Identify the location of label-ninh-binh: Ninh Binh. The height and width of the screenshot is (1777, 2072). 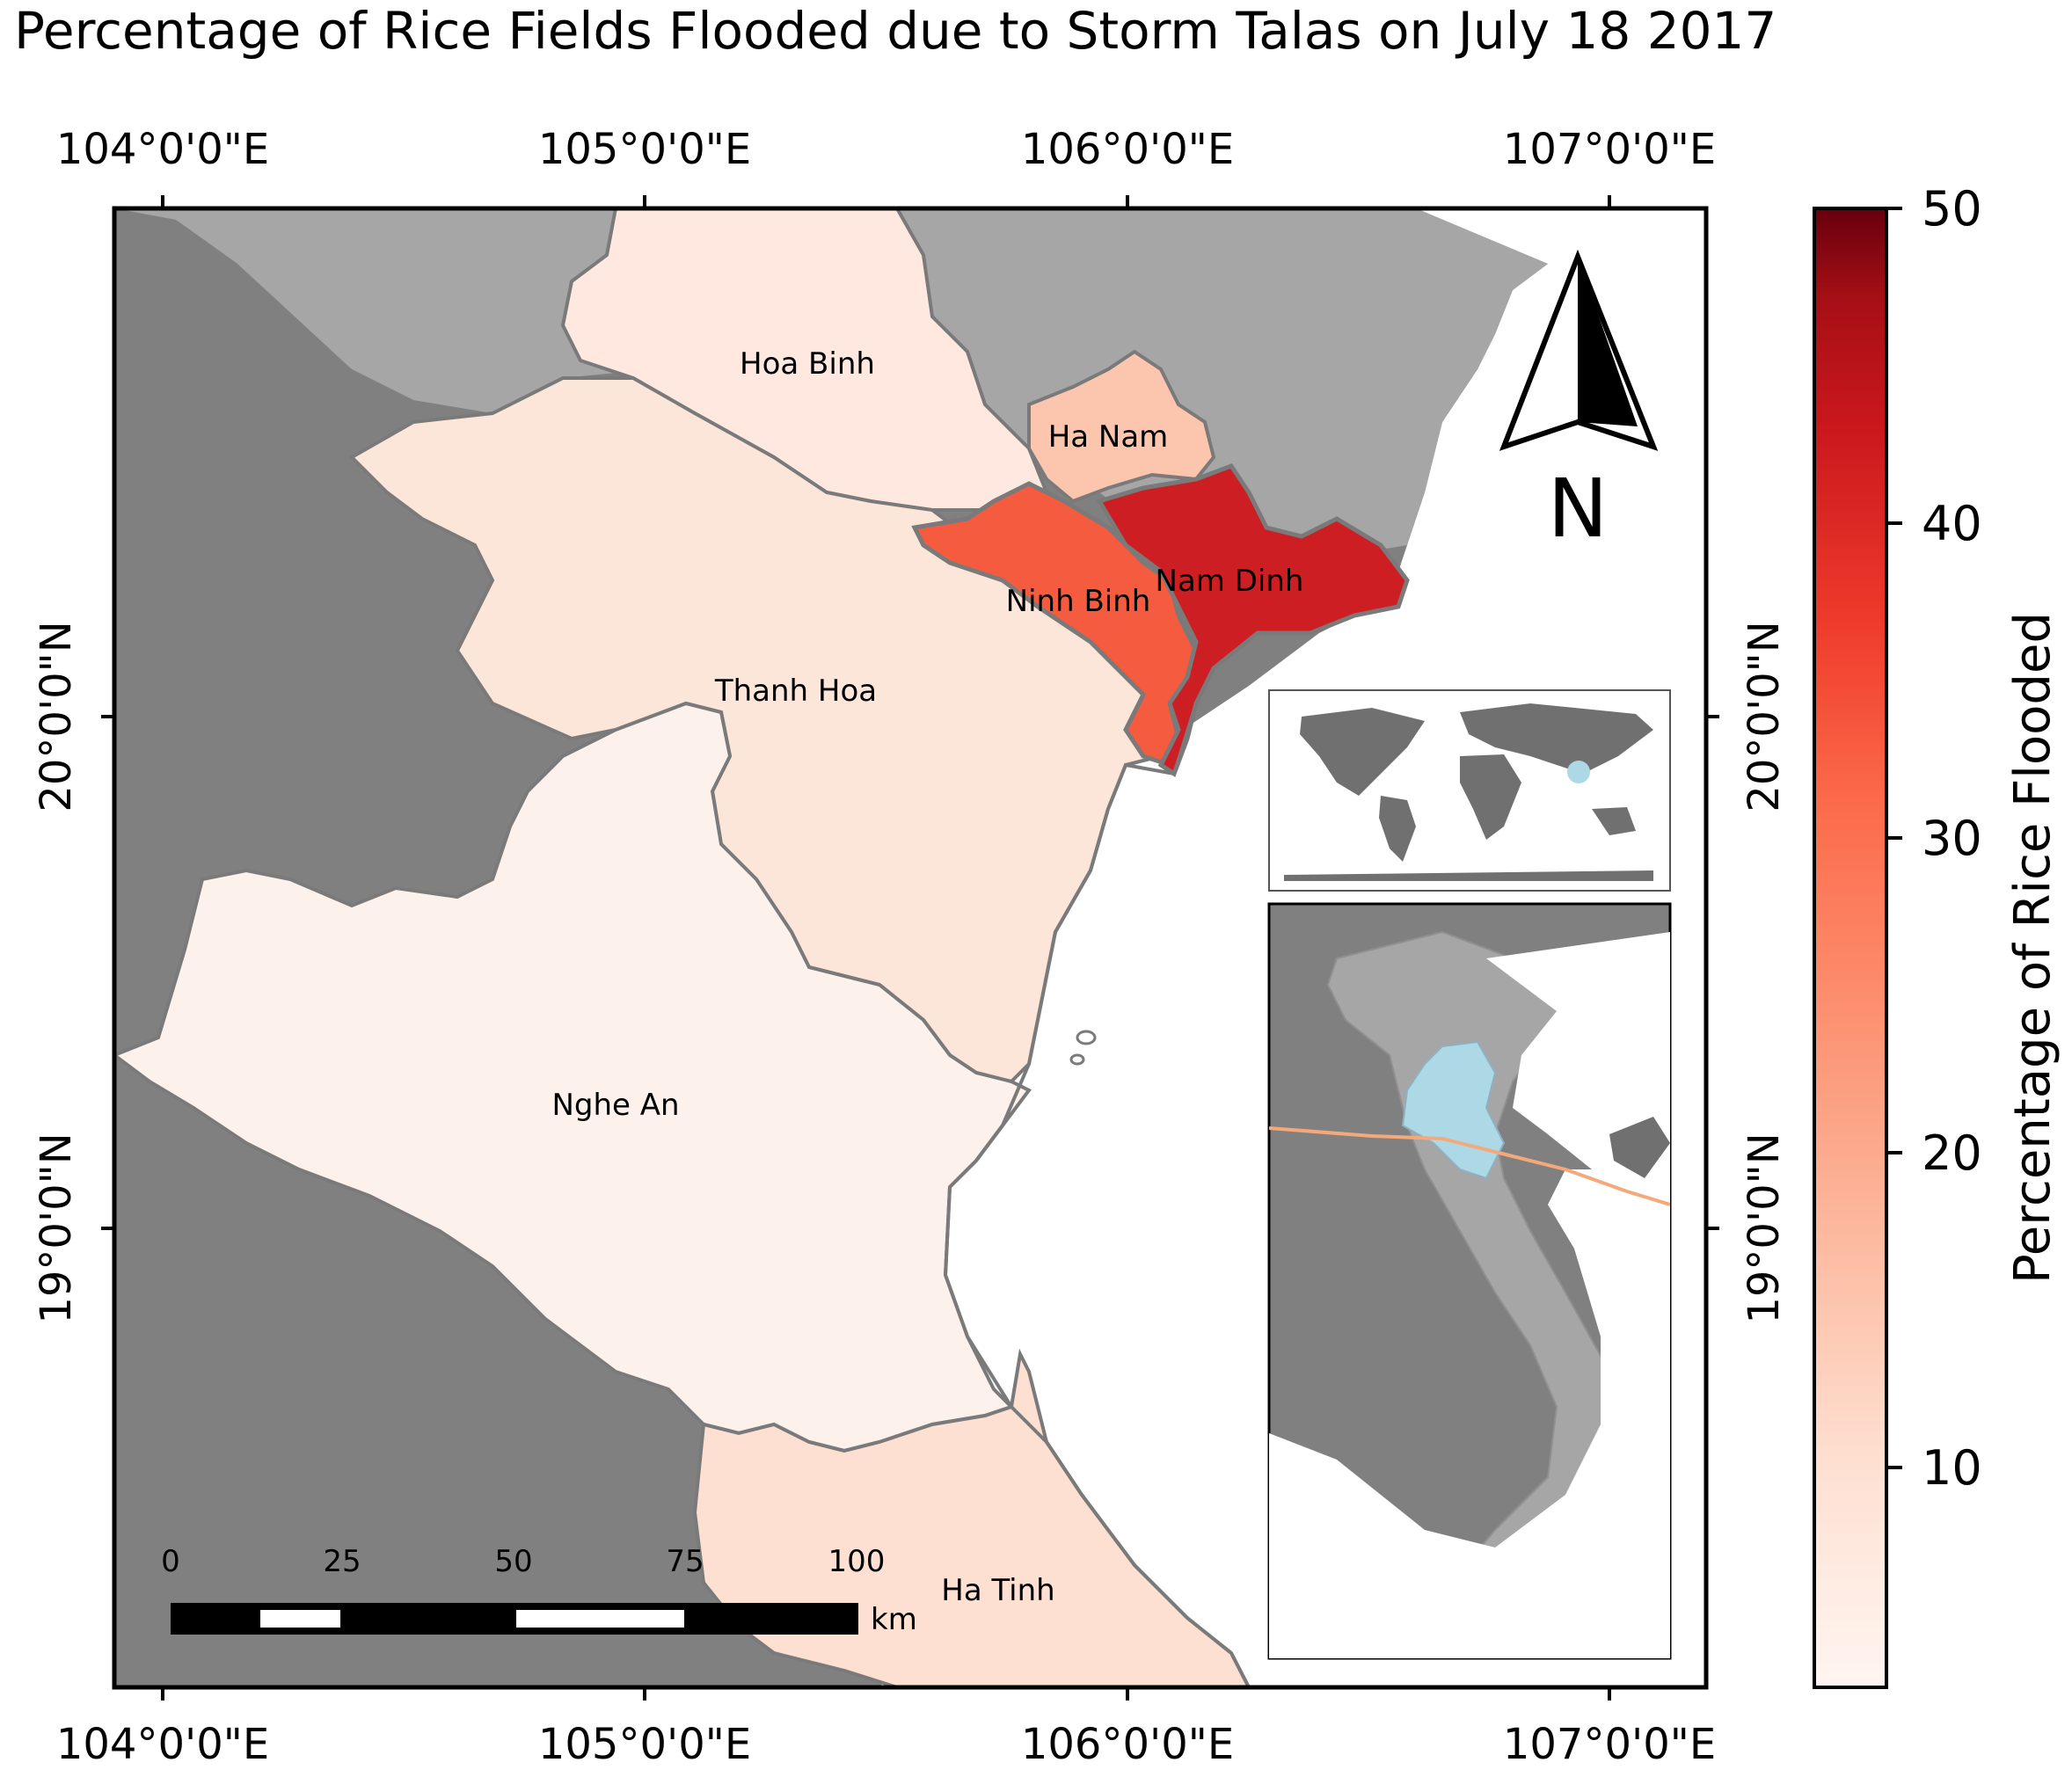
(1078, 602).